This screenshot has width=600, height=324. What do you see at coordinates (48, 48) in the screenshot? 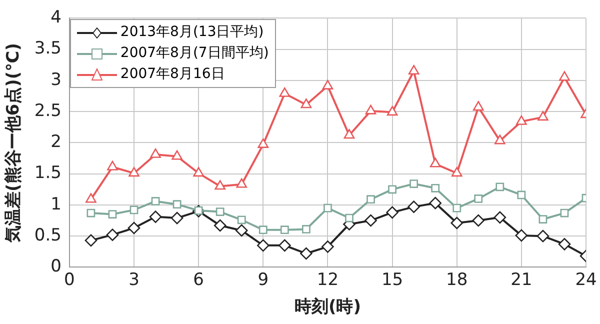
I see `y-tick-label: 3.5` at bounding box center [48, 48].